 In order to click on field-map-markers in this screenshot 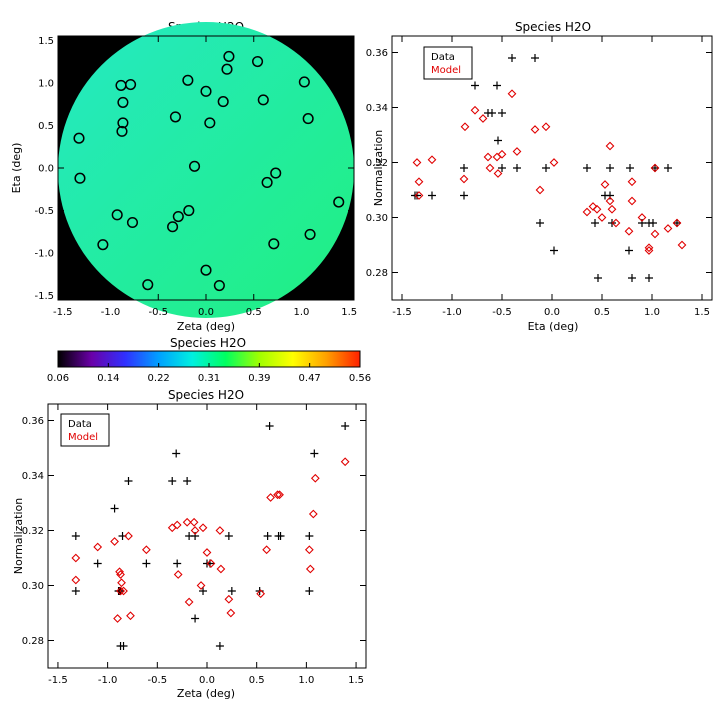, I will do `click(209, 171)`.